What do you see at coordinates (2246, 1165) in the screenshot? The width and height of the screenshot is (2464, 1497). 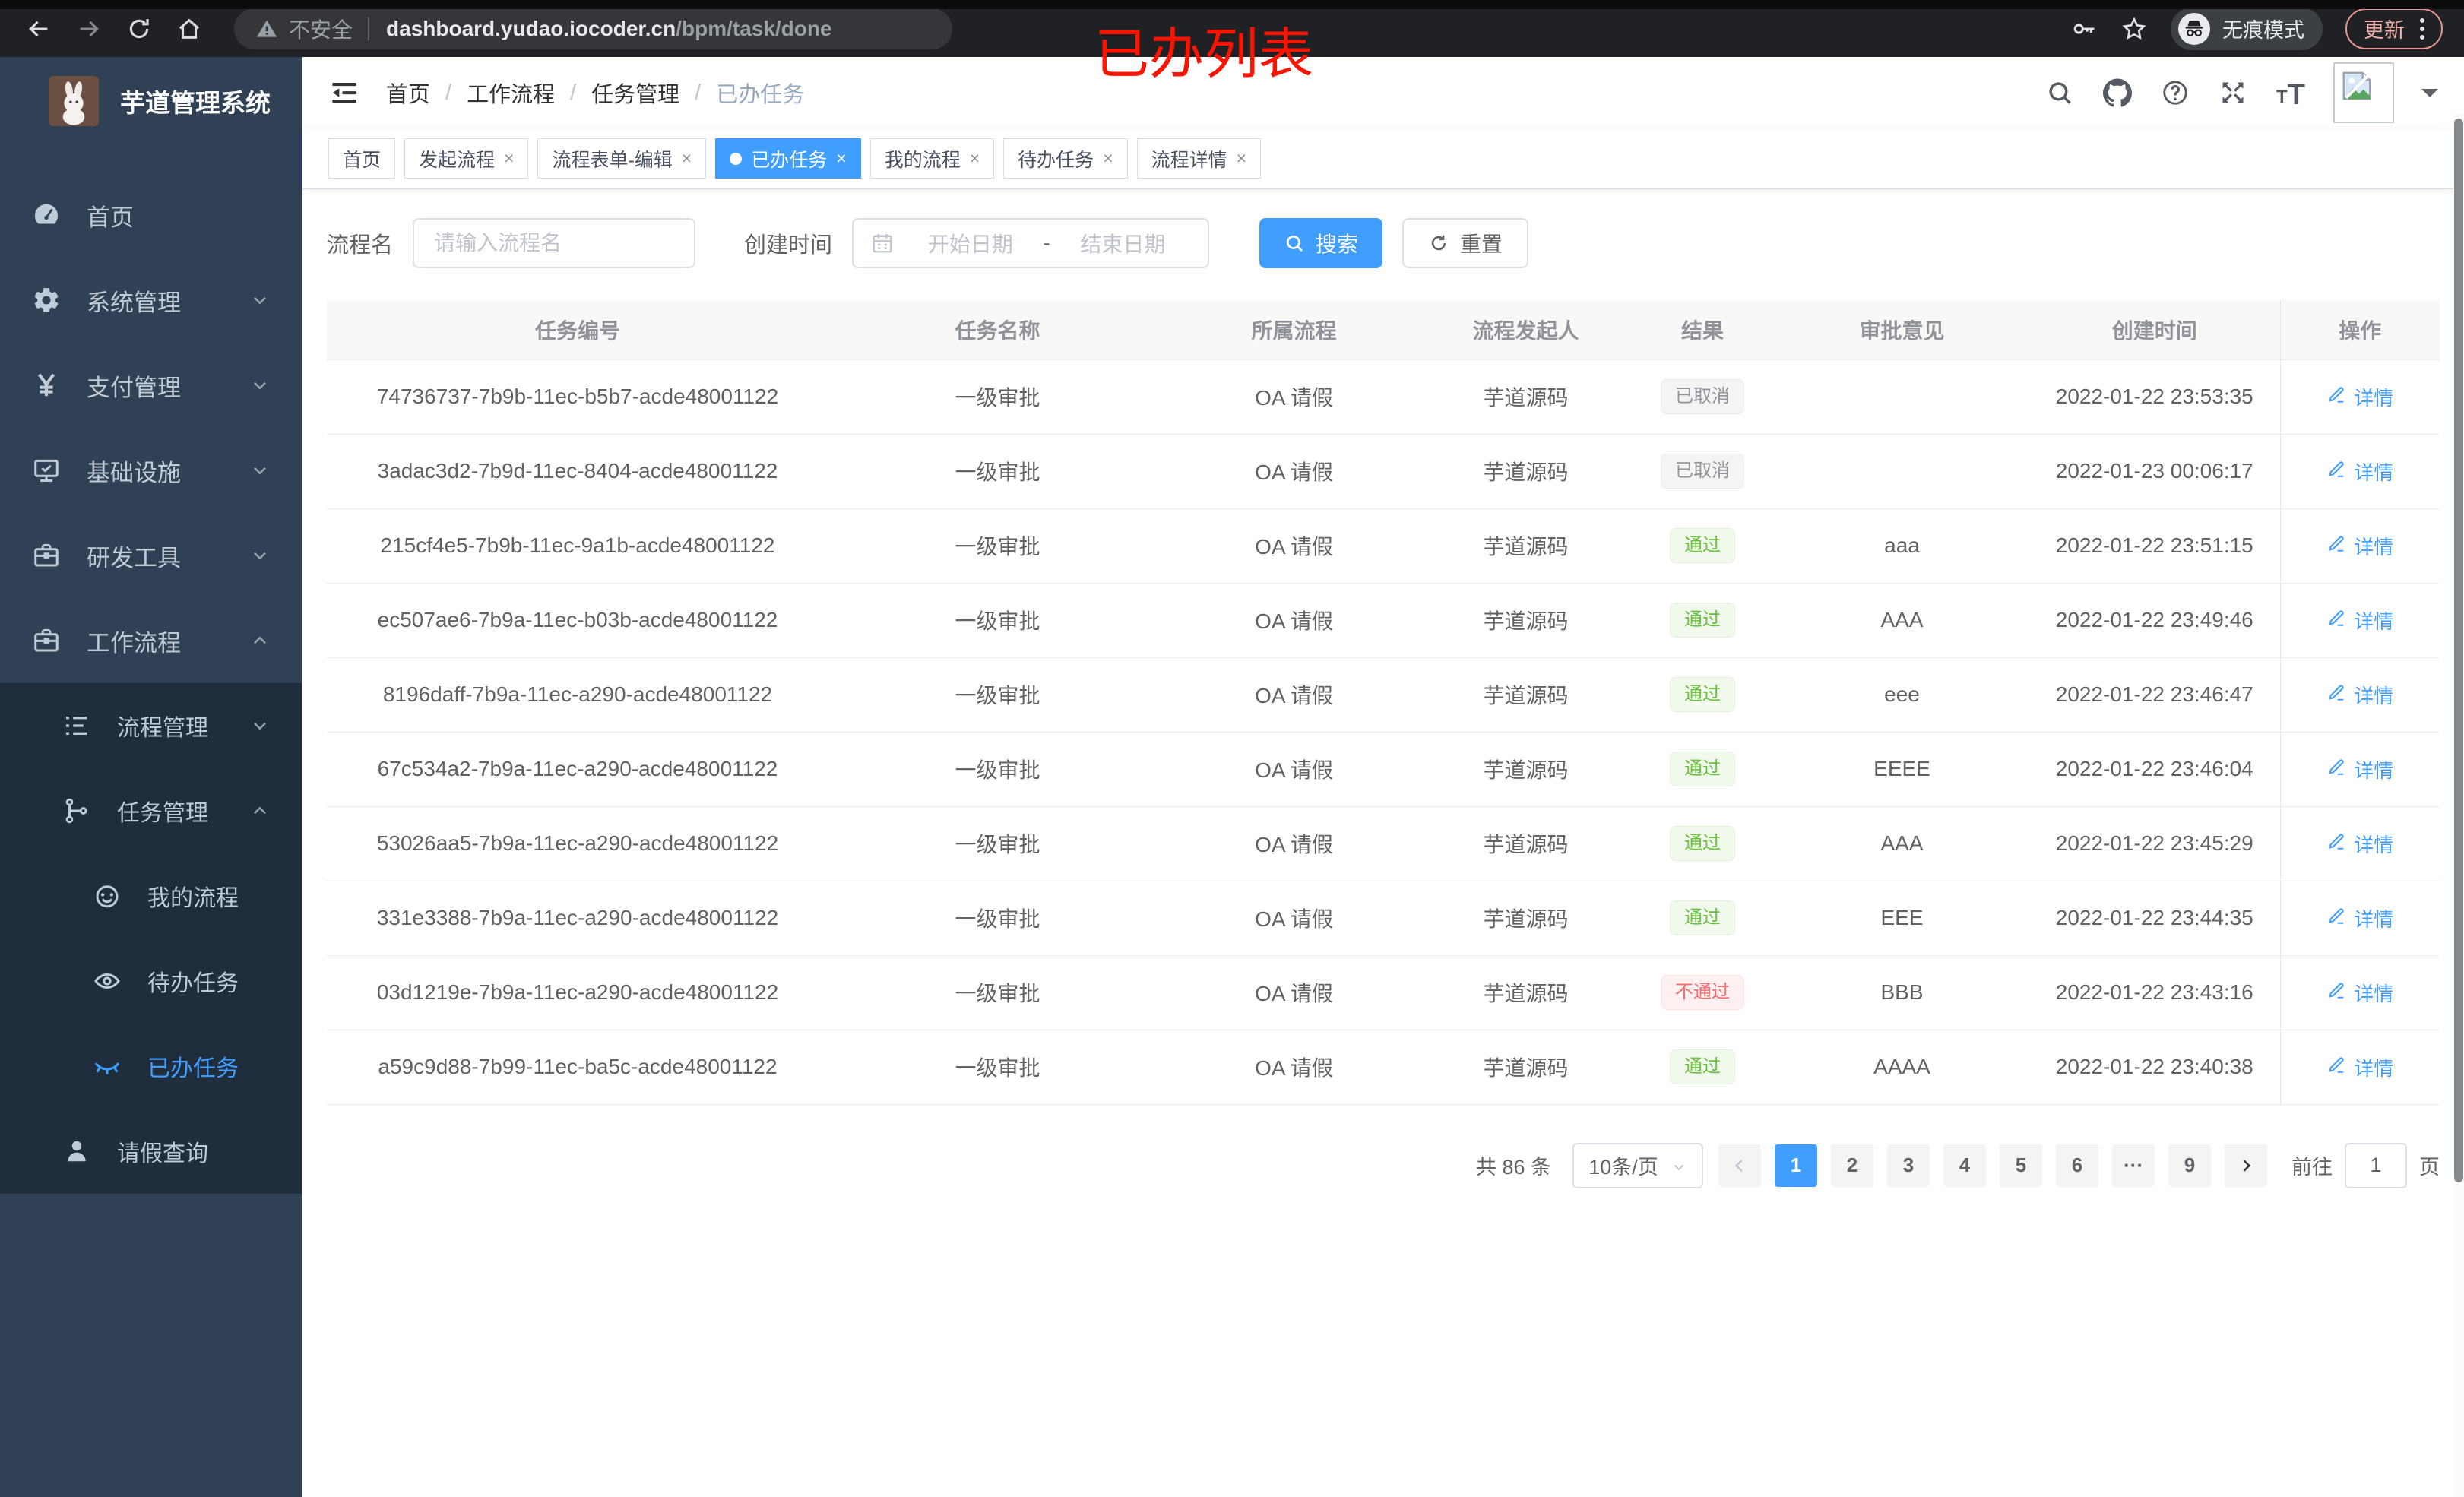 I see `next-page-button` at bounding box center [2246, 1165].